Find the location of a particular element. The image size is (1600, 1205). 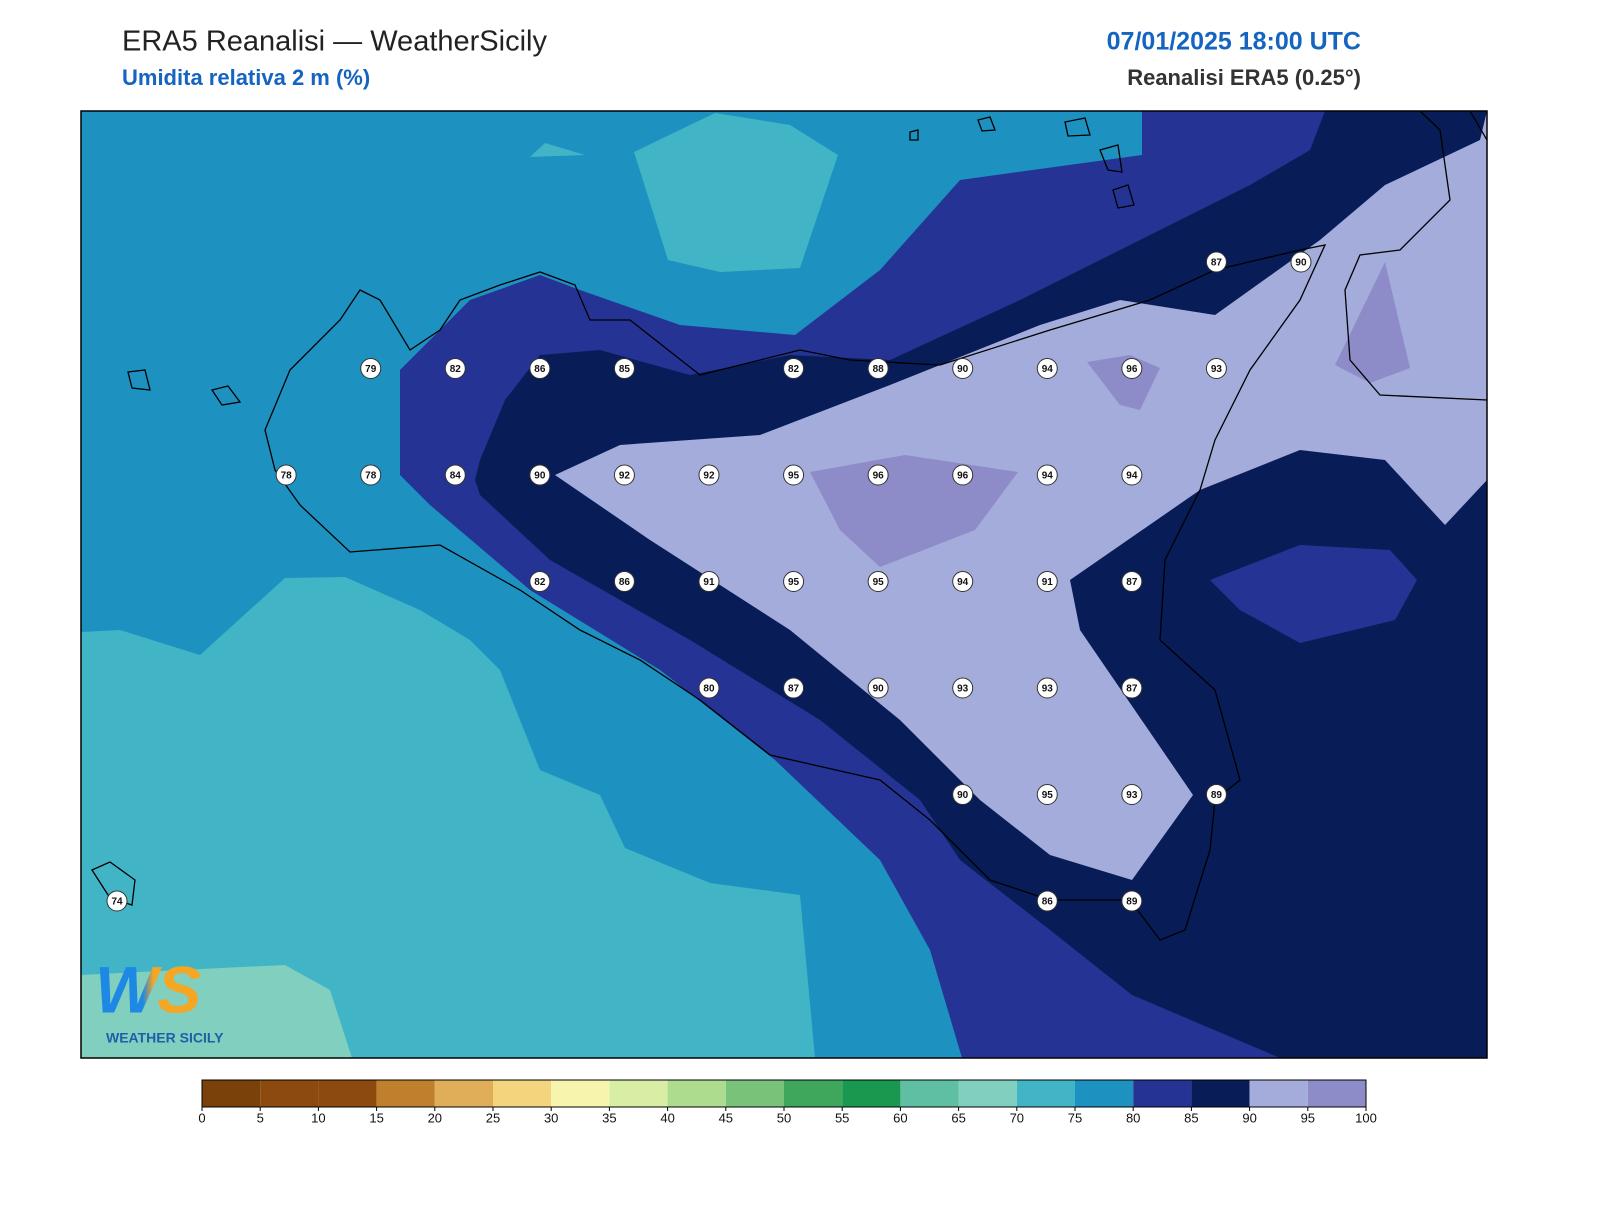

colorbar-tick-label: 20 is located at coordinates (435, 1117).